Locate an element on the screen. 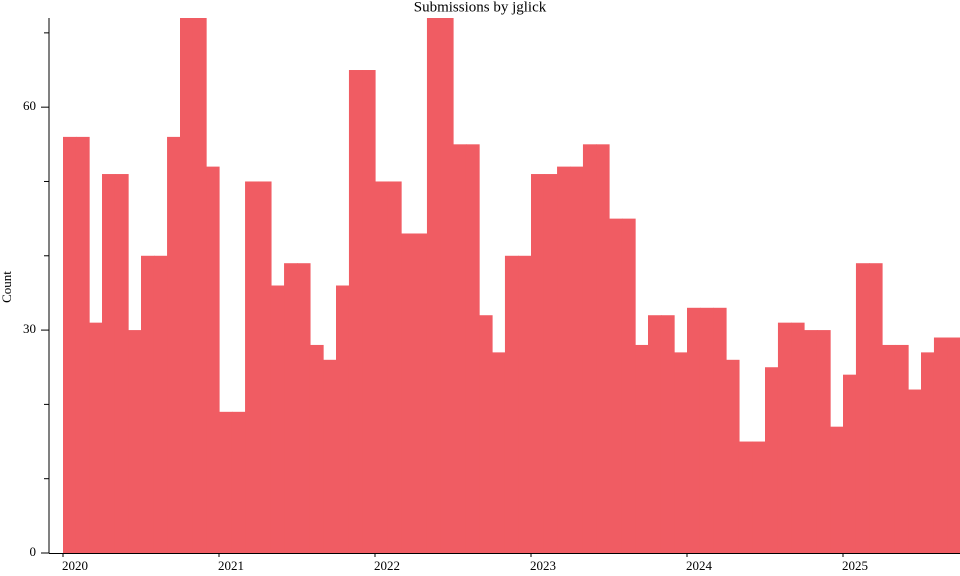  x-tick-label: 2023 is located at coordinates (543, 565).